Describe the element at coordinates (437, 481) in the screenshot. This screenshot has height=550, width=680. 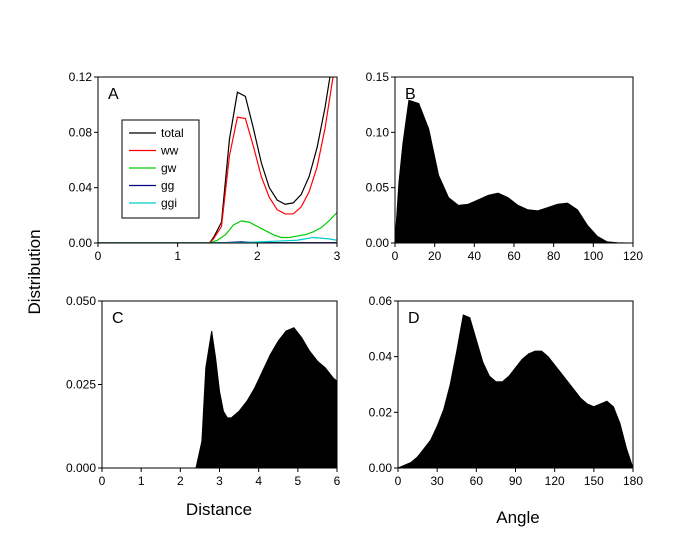
I see `x-tick-label: 30` at that location.